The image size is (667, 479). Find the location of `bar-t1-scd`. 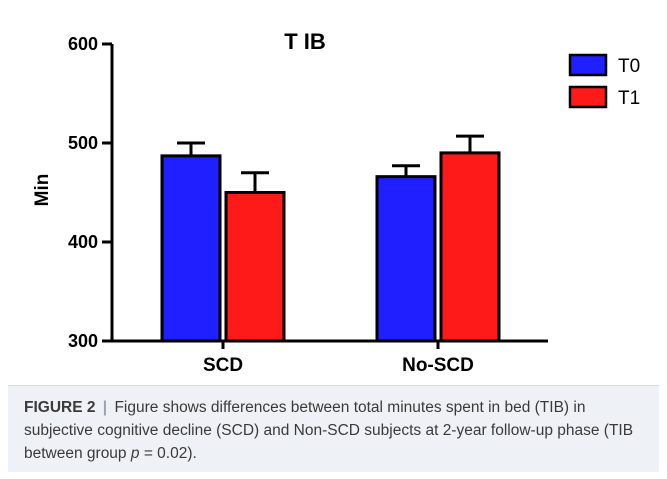

bar-t1-scd is located at coordinates (255, 267).